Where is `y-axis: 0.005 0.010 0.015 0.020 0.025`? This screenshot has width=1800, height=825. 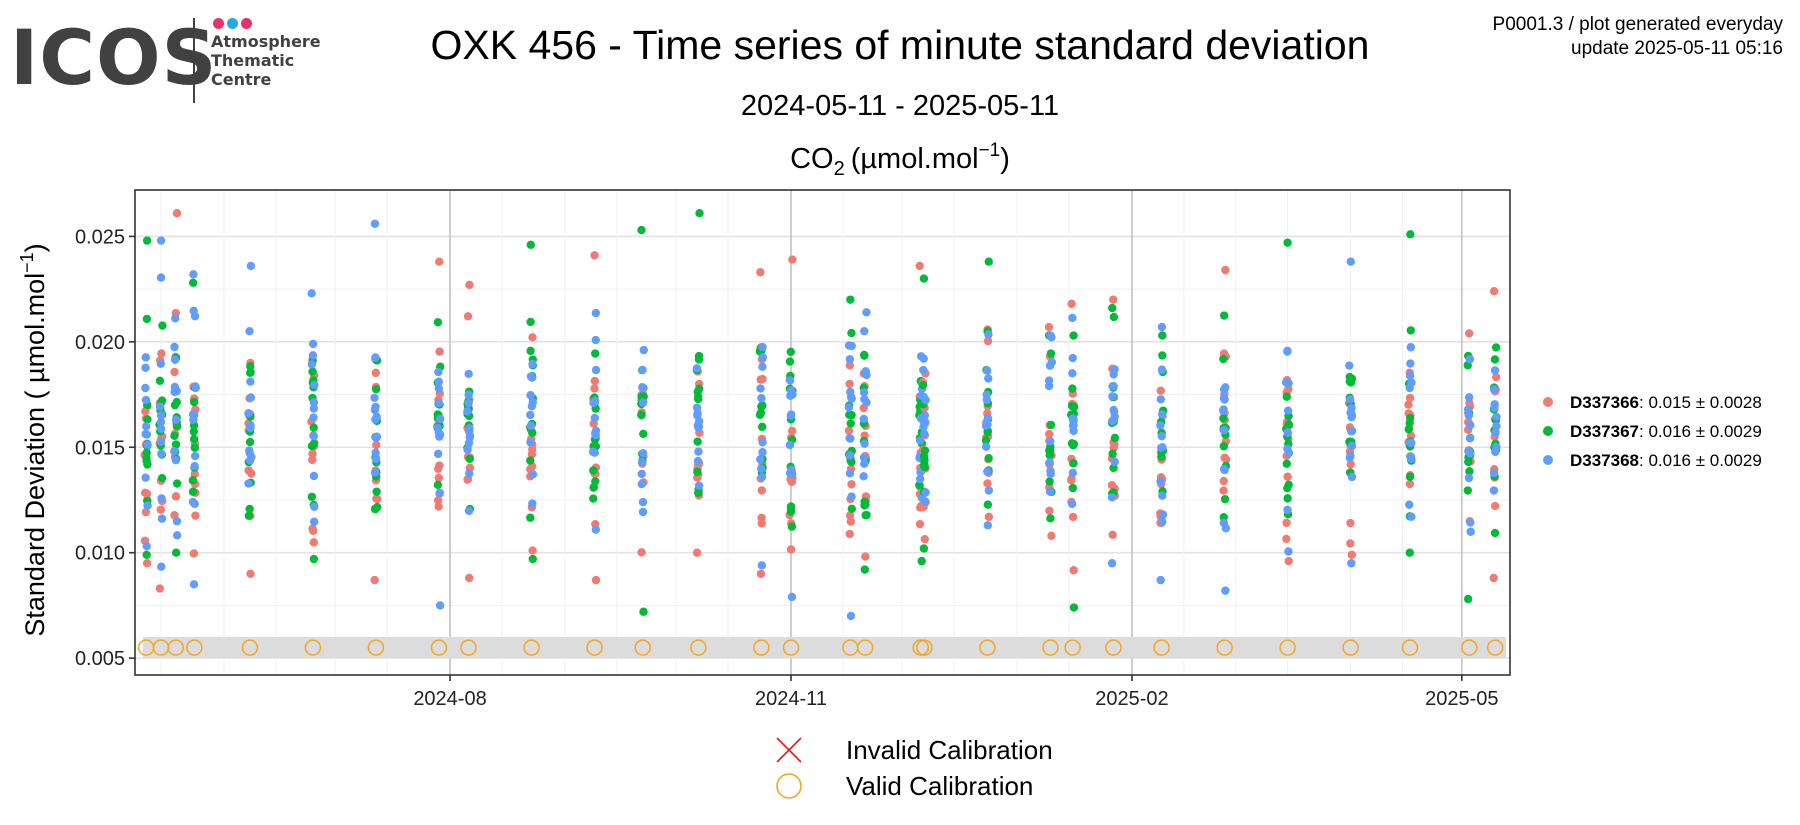 y-axis: 0.005 0.010 0.015 0.020 0.025 is located at coordinates (105, 448).